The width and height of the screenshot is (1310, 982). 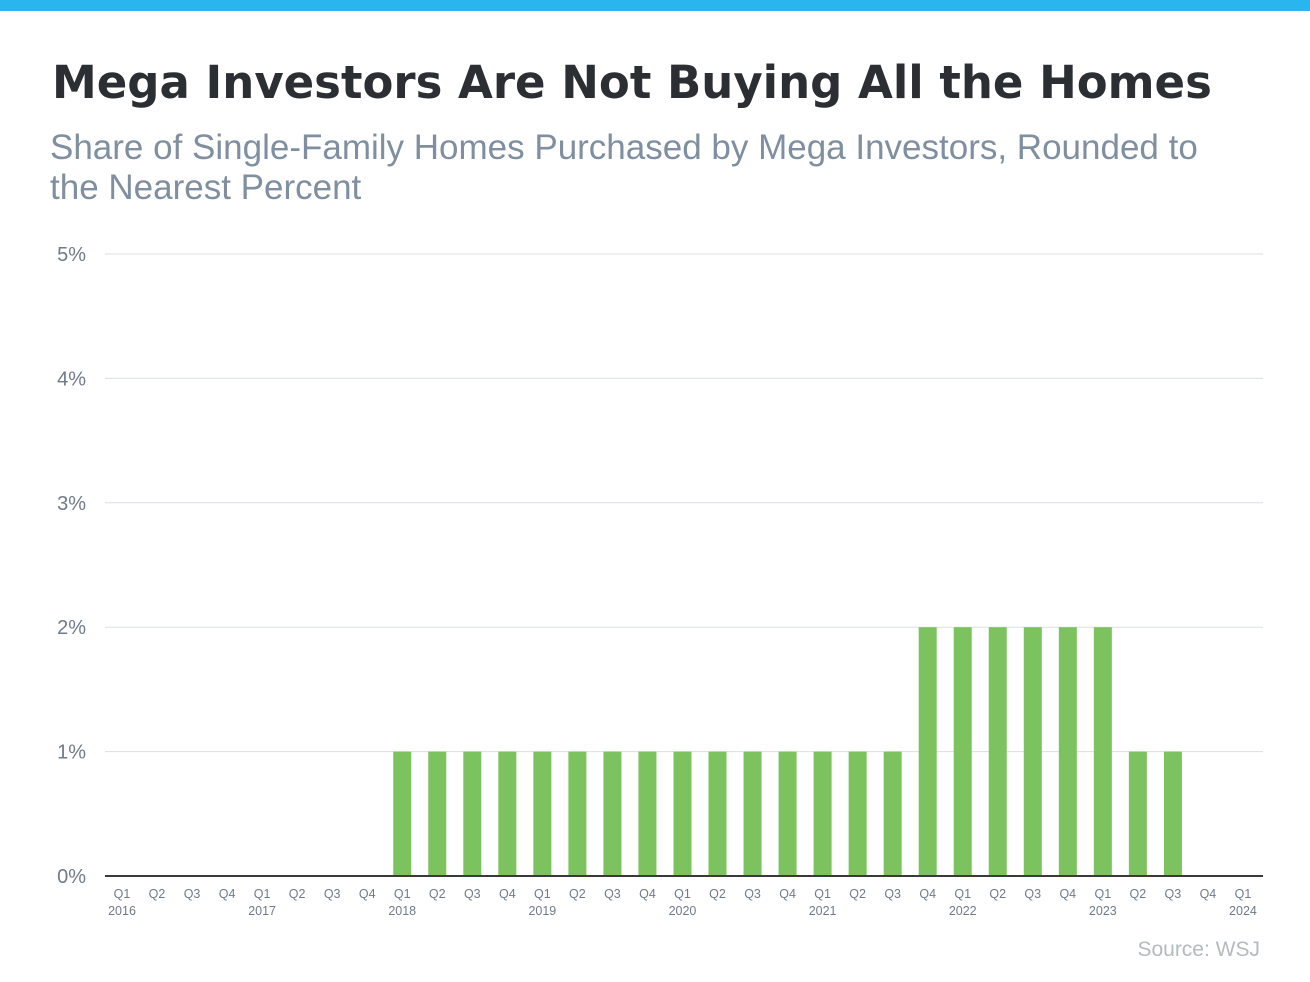 I want to click on x-tick-year-label: 2020, so click(x=683, y=911).